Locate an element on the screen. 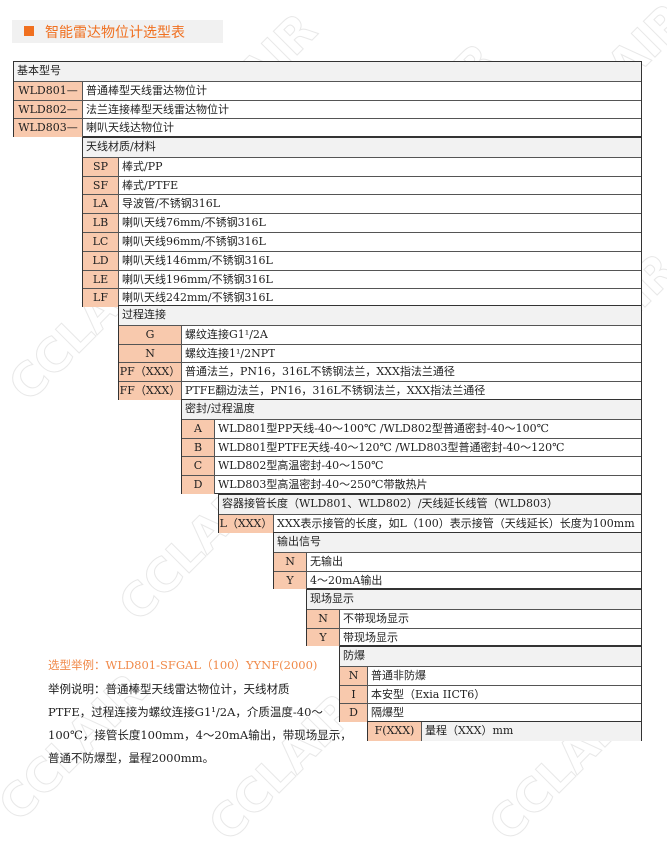 The height and width of the screenshot is (852, 667). table-row: D 隔爆型 is located at coordinates (490, 713).